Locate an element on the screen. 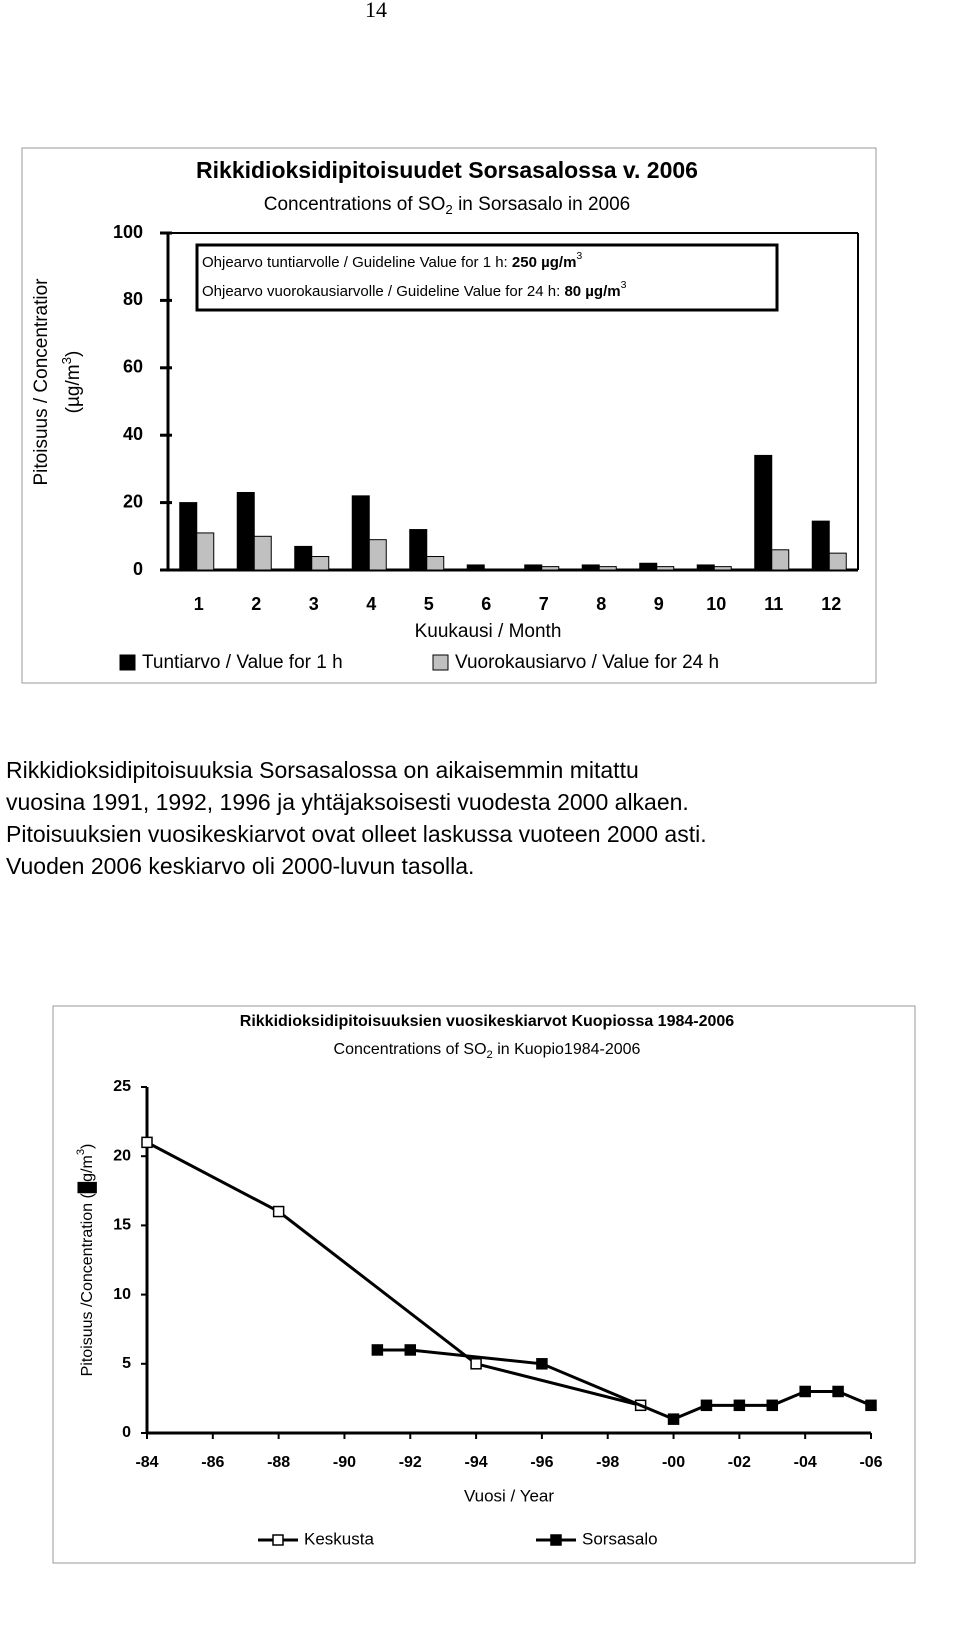  y-tick-label: 20 is located at coordinates (133, 501).